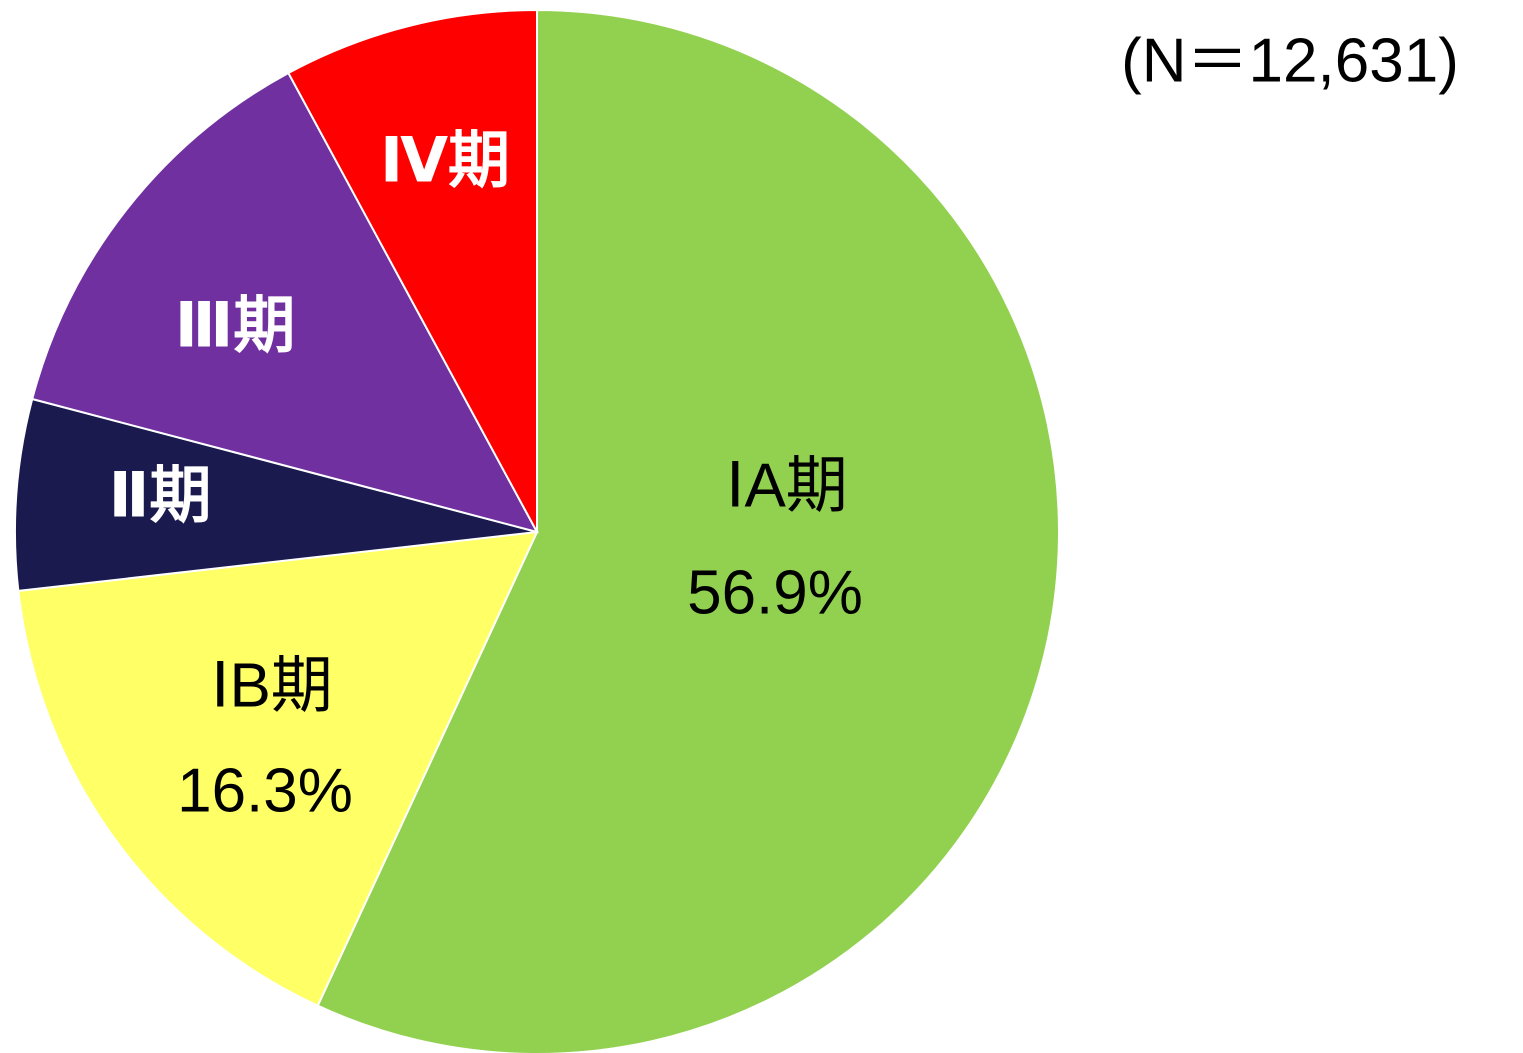 The height and width of the screenshot is (1053, 1523). What do you see at coordinates (775, 592) in the screenshot?
I see `value-label: 56.9%` at bounding box center [775, 592].